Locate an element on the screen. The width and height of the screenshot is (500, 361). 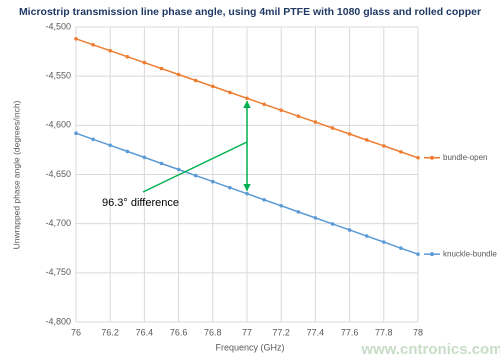
x-tick-label: 77.2 is located at coordinates (281, 332).